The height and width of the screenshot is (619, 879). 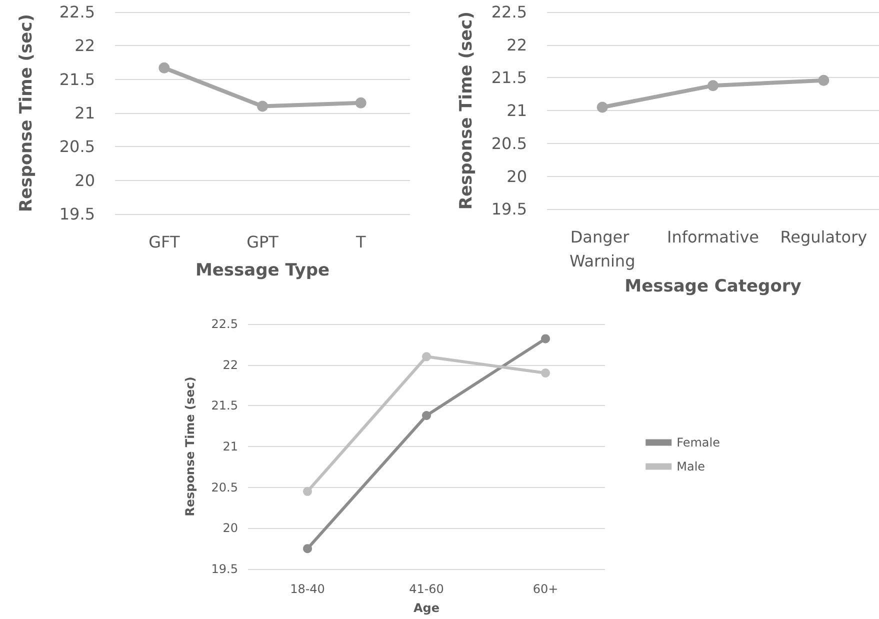 I want to click on x-axis-title: Age, so click(x=426, y=607).